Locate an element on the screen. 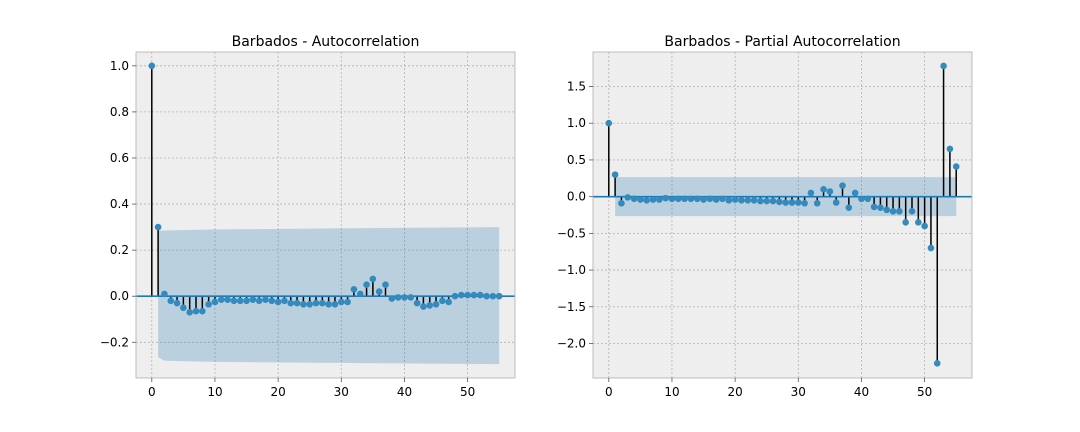 Image resolution: width=1080 pixels, height=432 pixels. y-tick-label: −1.5 is located at coordinates (571, 307).